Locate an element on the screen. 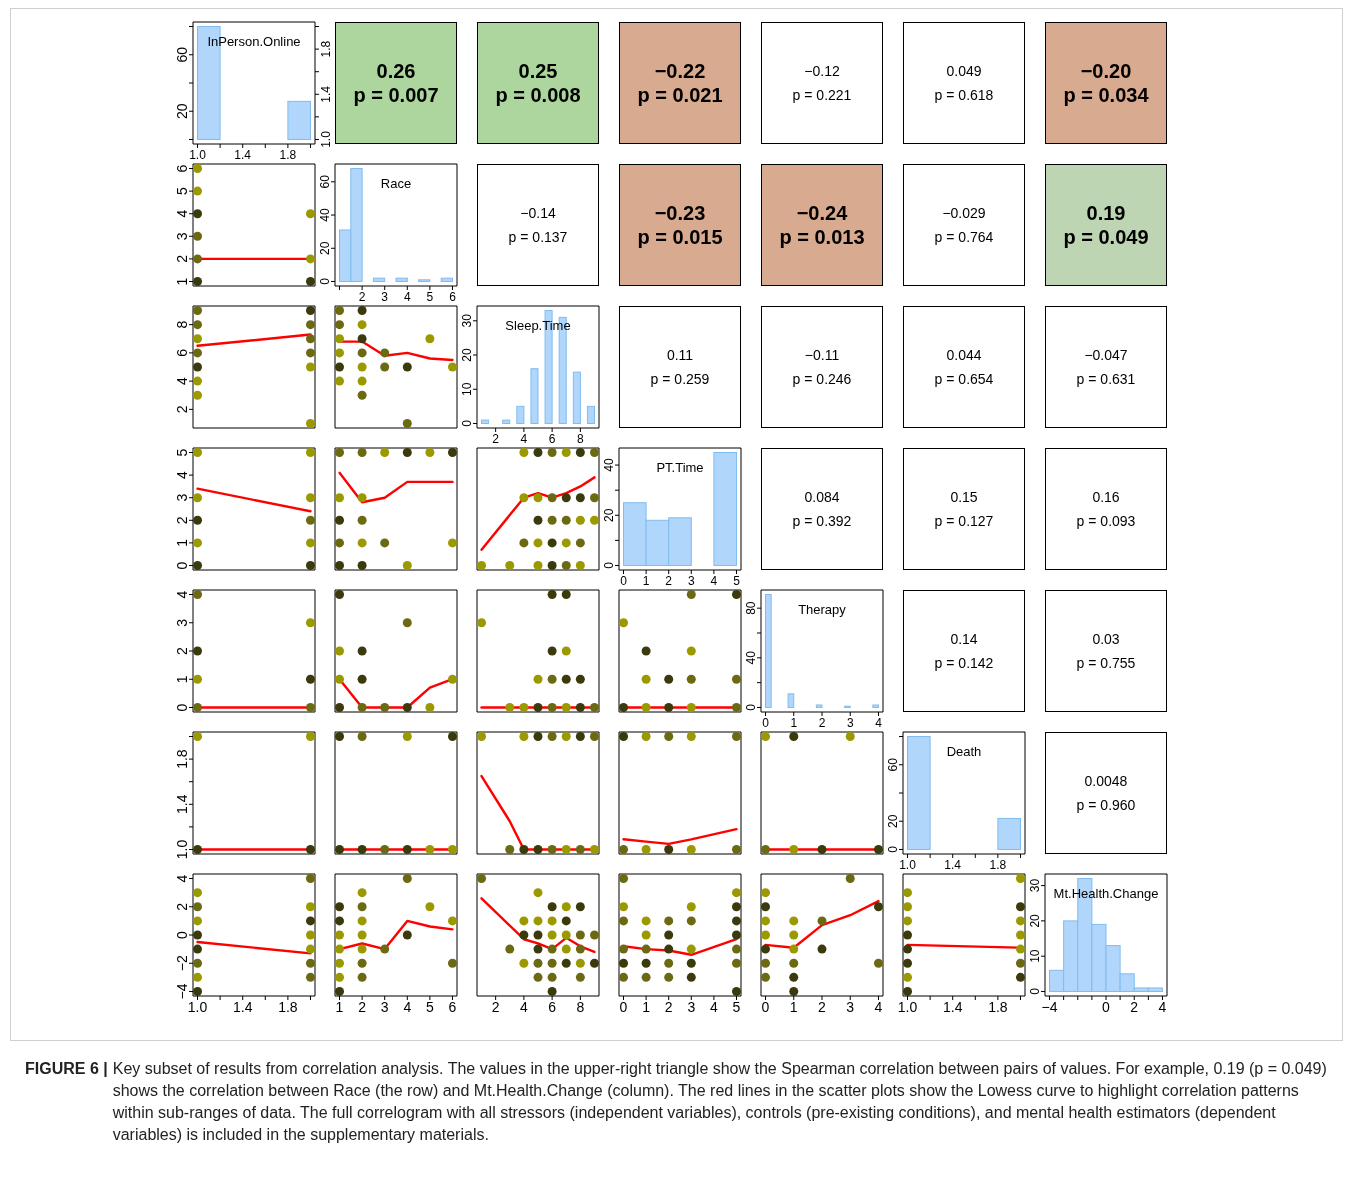  text: p = 0.654 is located at coordinates (964, 379).